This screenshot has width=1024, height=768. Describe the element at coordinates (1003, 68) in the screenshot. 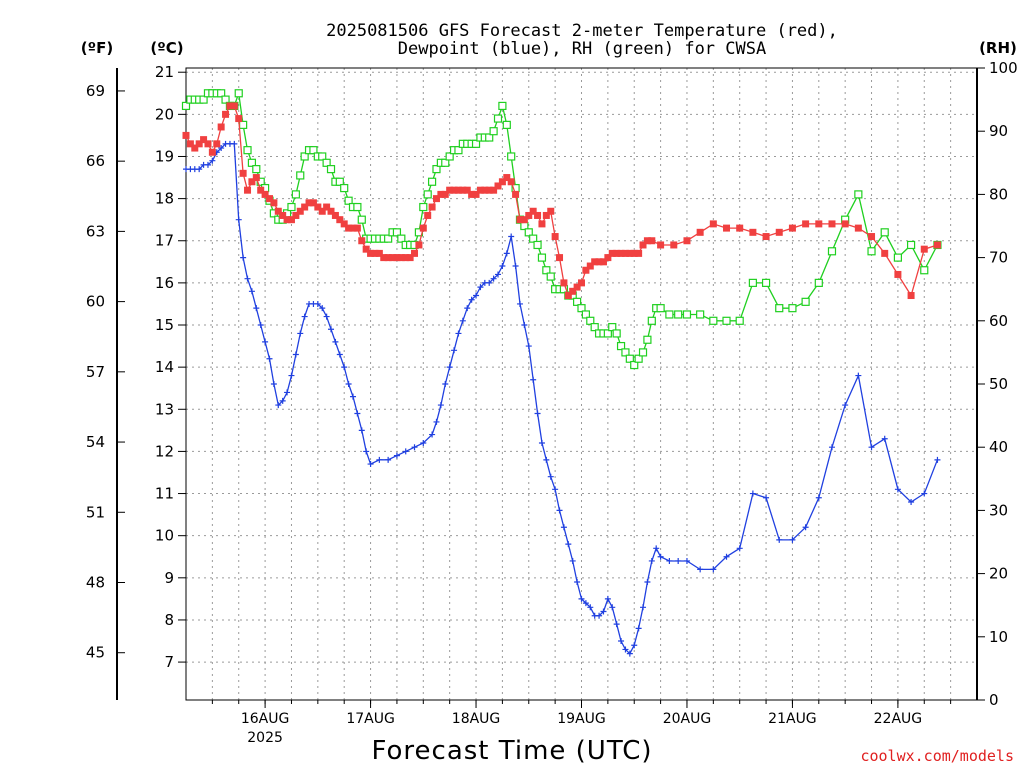

I see `rh-tick-label: 100` at that location.